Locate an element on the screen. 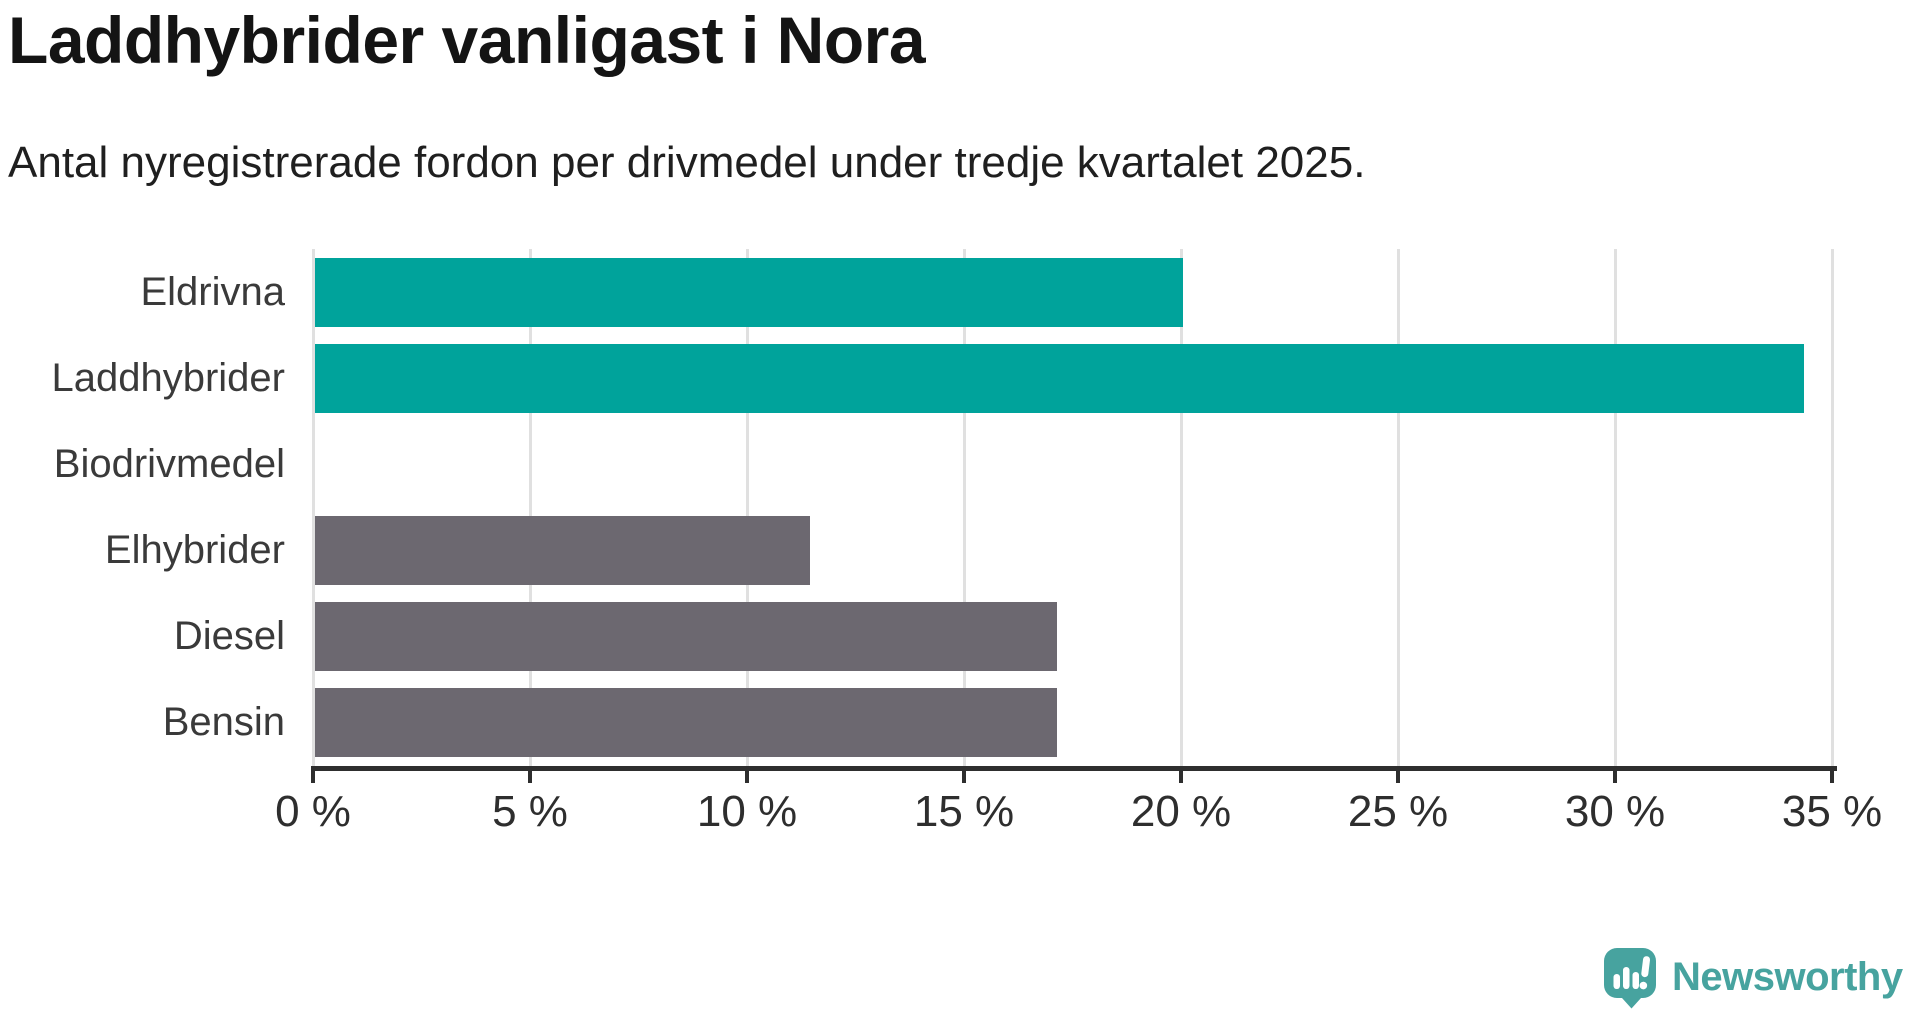 This screenshot has height=1010, width=1920. x-axis-tick-label: 10 % is located at coordinates (747, 811).